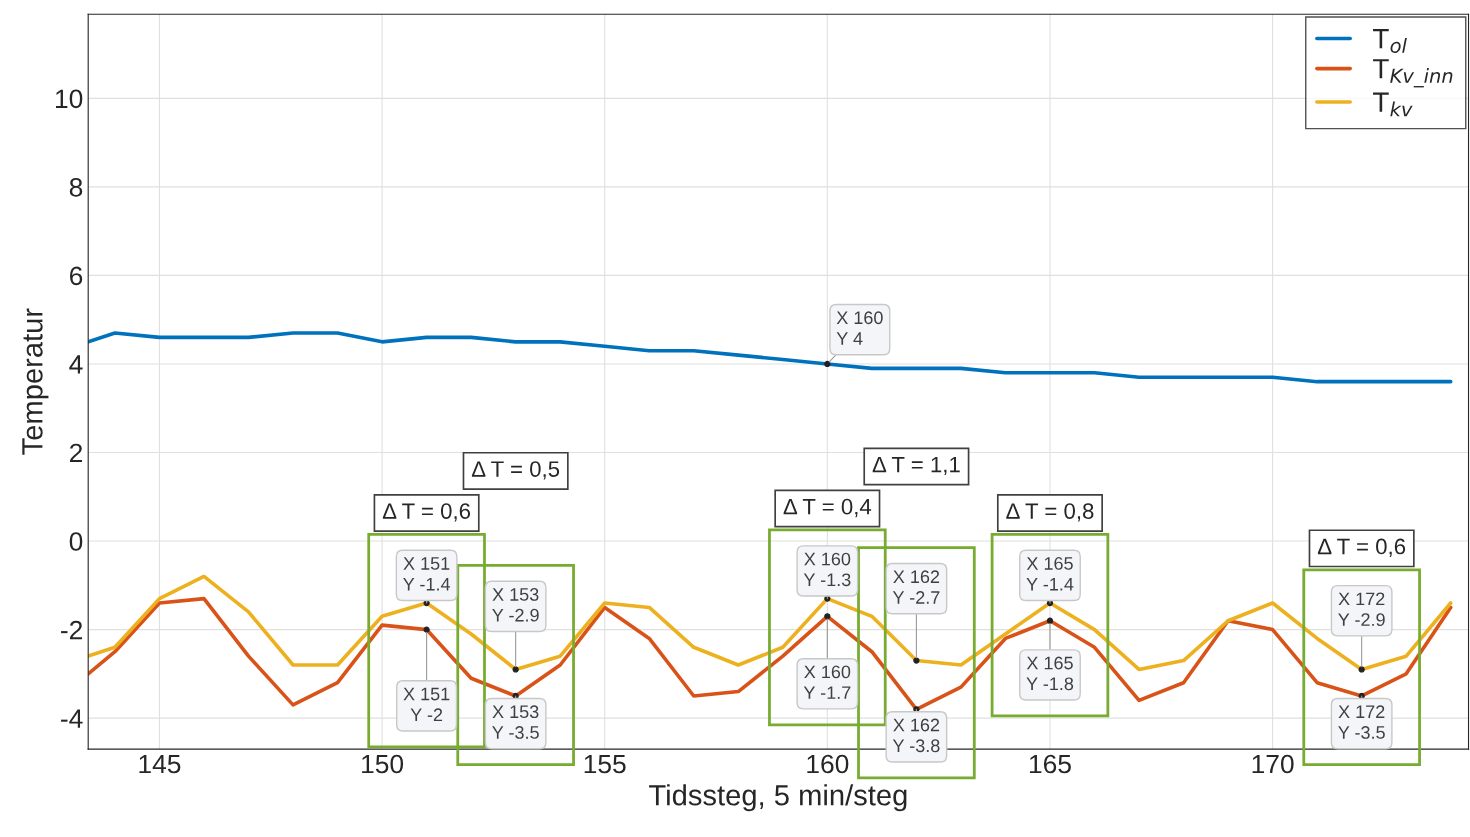  I want to click on x-tick-label: 155, so click(605, 764).